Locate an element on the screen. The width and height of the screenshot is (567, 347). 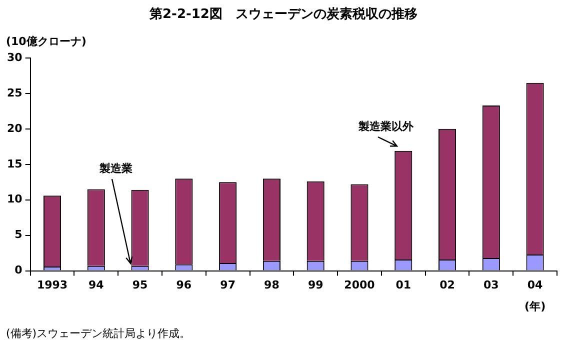
text: (備考)スウェーデン統計局より作成。 is located at coordinates (98, 333).